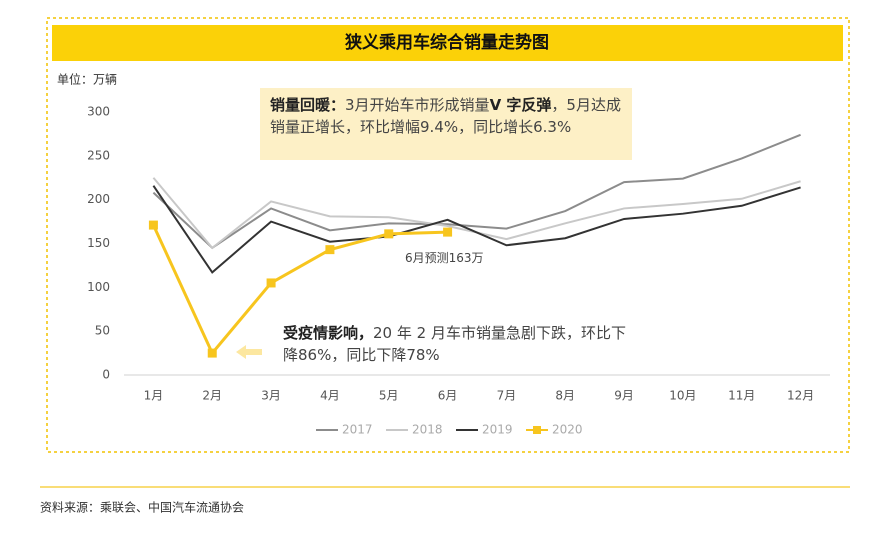 The width and height of the screenshot is (889, 542). Describe the element at coordinates (98, 287) in the screenshot. I see `y-tick-label: 100` at that location.